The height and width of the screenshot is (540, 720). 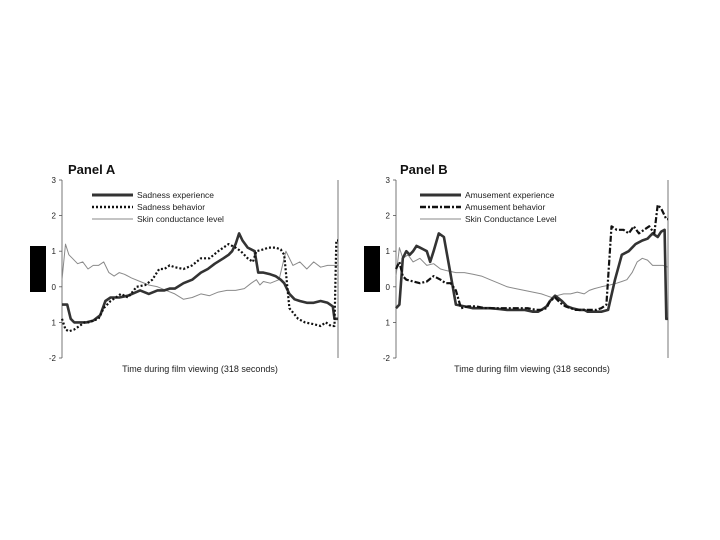 I want to click on panel-a-black-marker, so click(x=38, y=269).